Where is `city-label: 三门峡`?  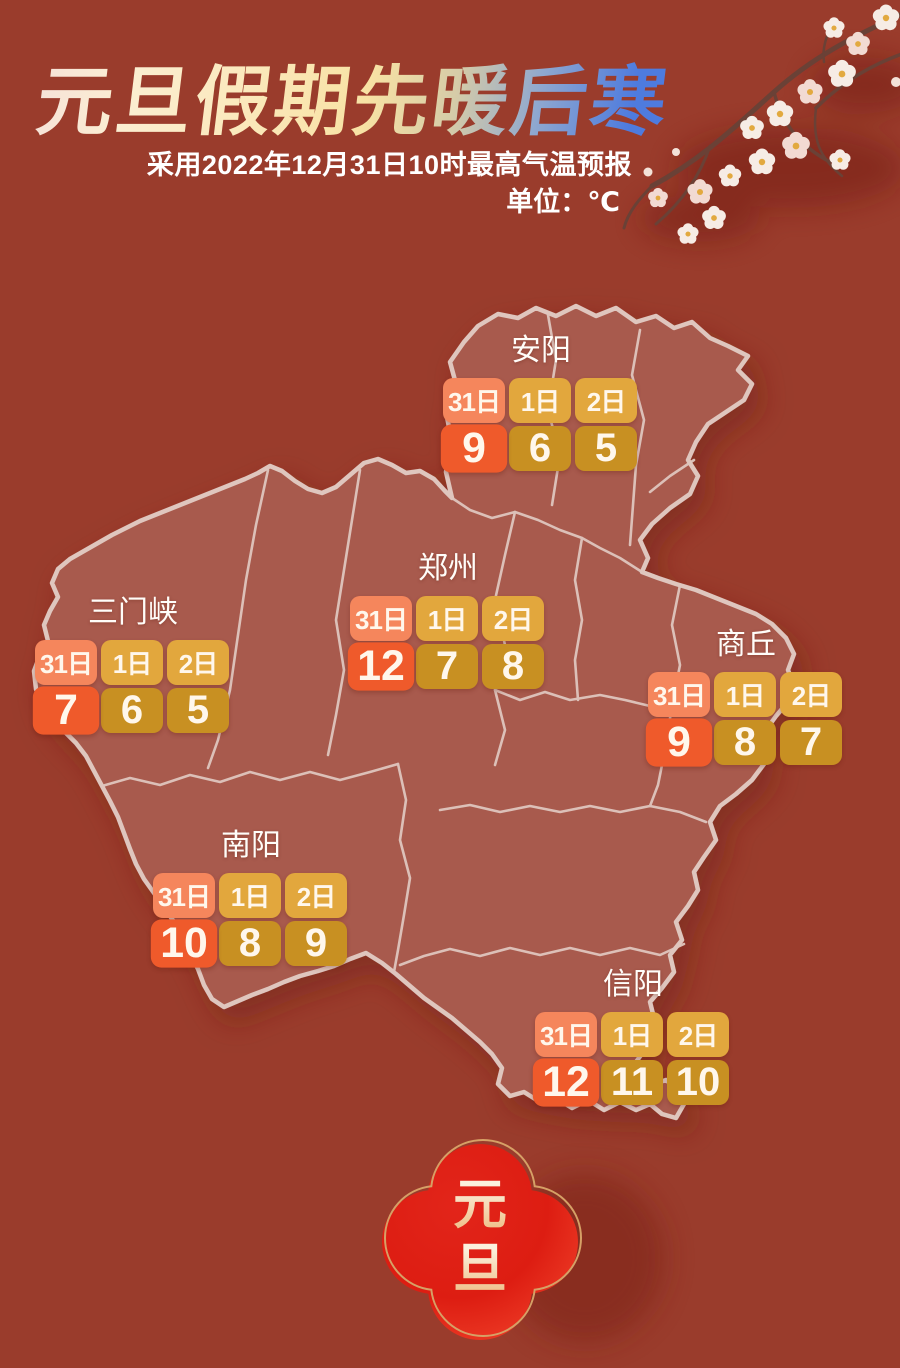
city-label: 三门峡 is located at coordinates (133, 612).